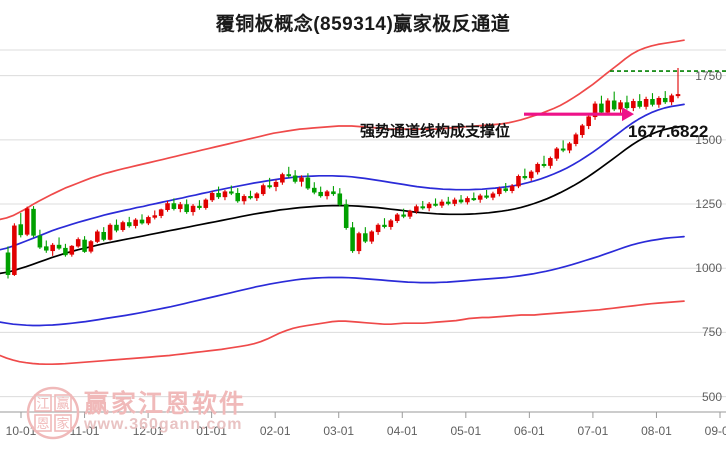  What do you see at coordinates (579, 114) in the screenshot?
I see `support-annotation-arrow` at bounding box center [579, 114].